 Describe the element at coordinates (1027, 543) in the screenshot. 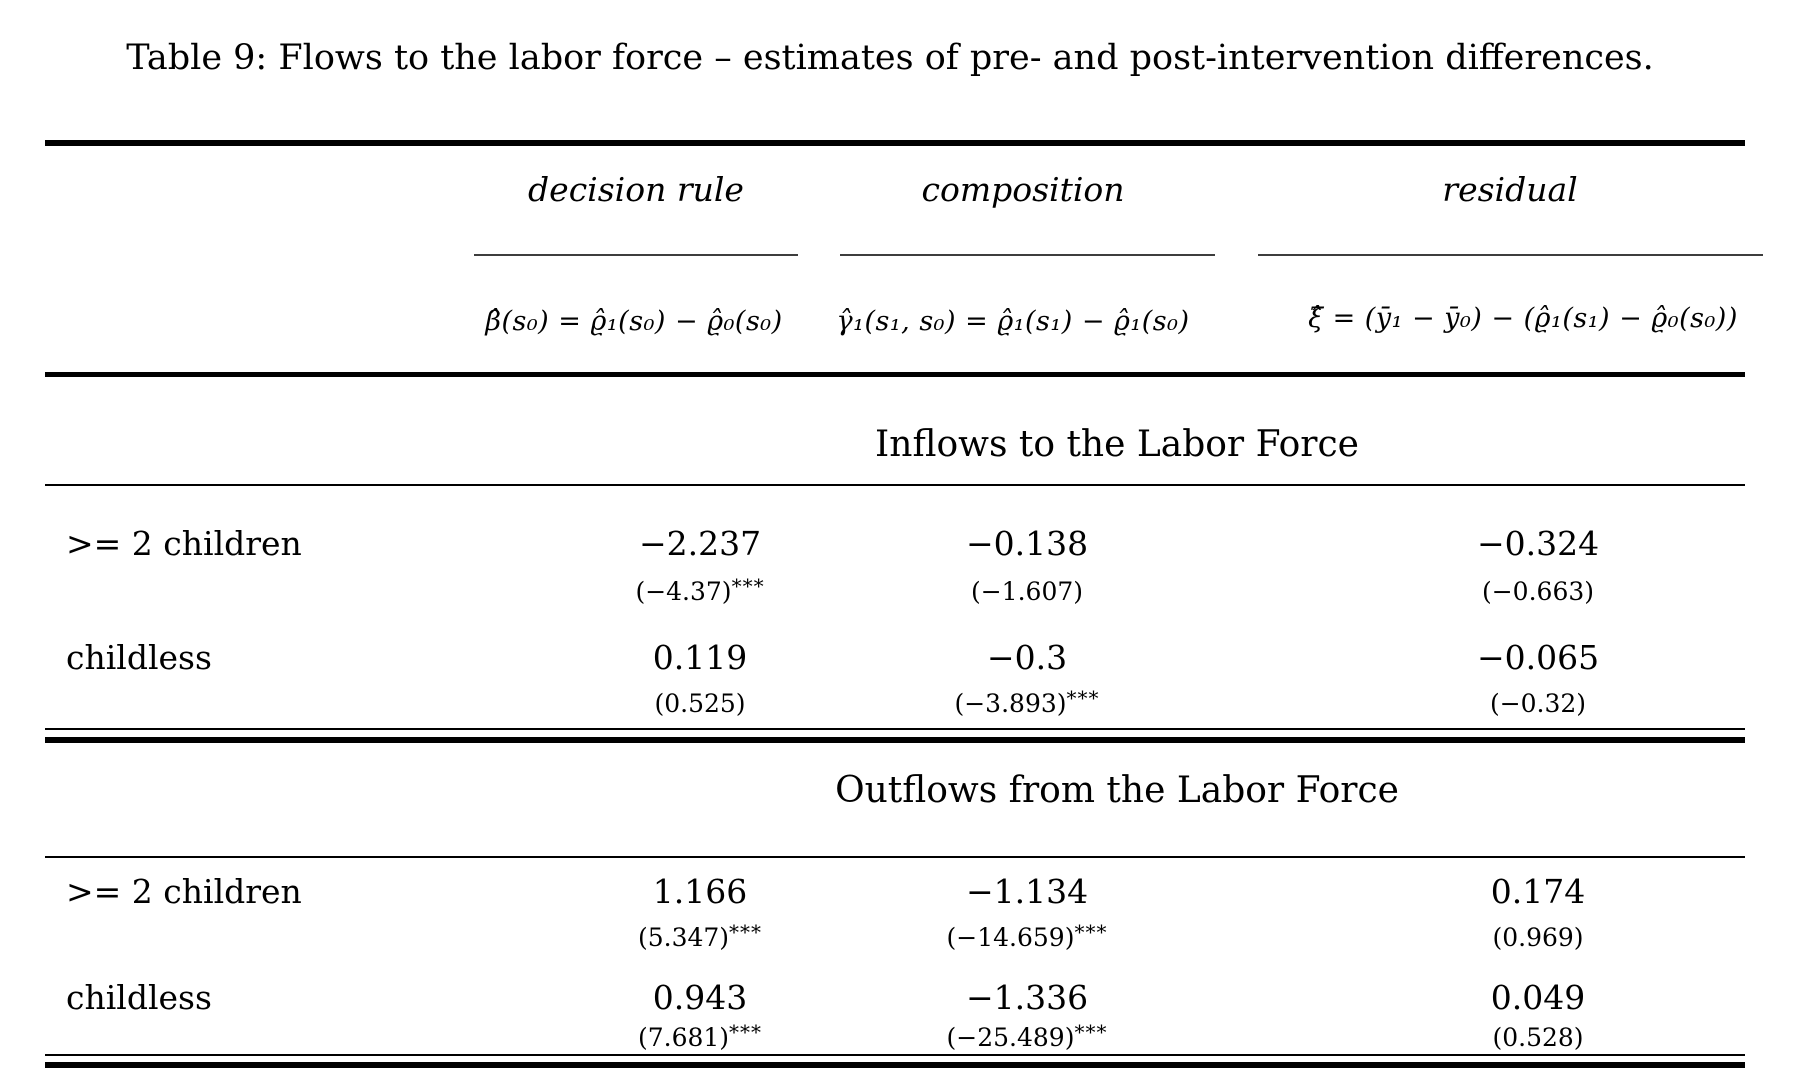

I see `estimate-value: −0.138` at that location.